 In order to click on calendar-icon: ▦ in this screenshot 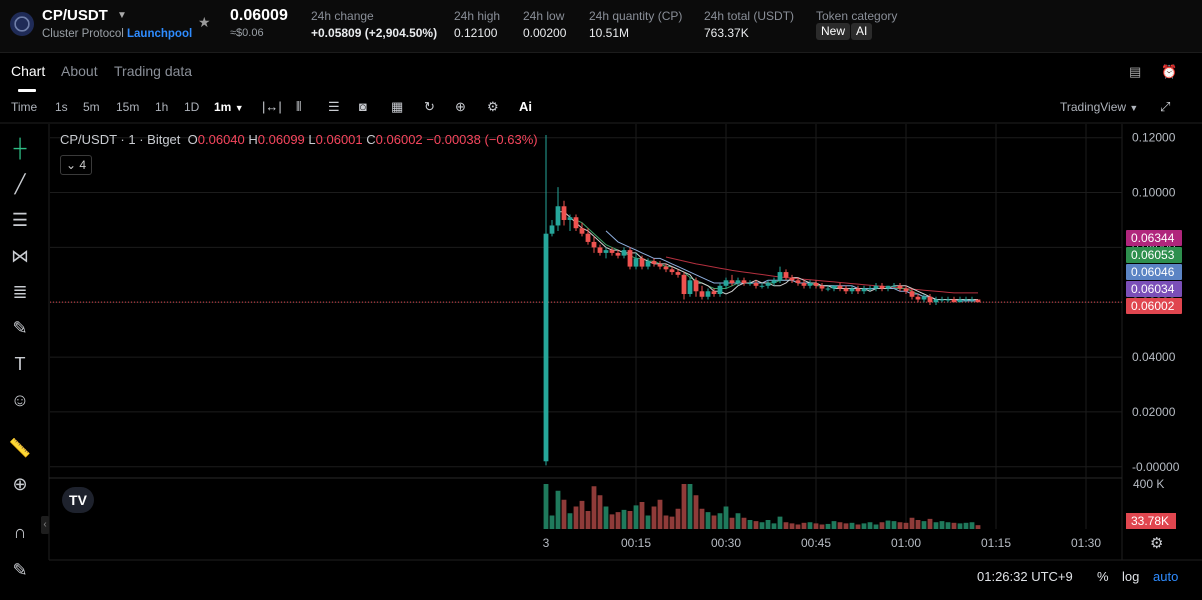, I will do `click(397, 106)`.